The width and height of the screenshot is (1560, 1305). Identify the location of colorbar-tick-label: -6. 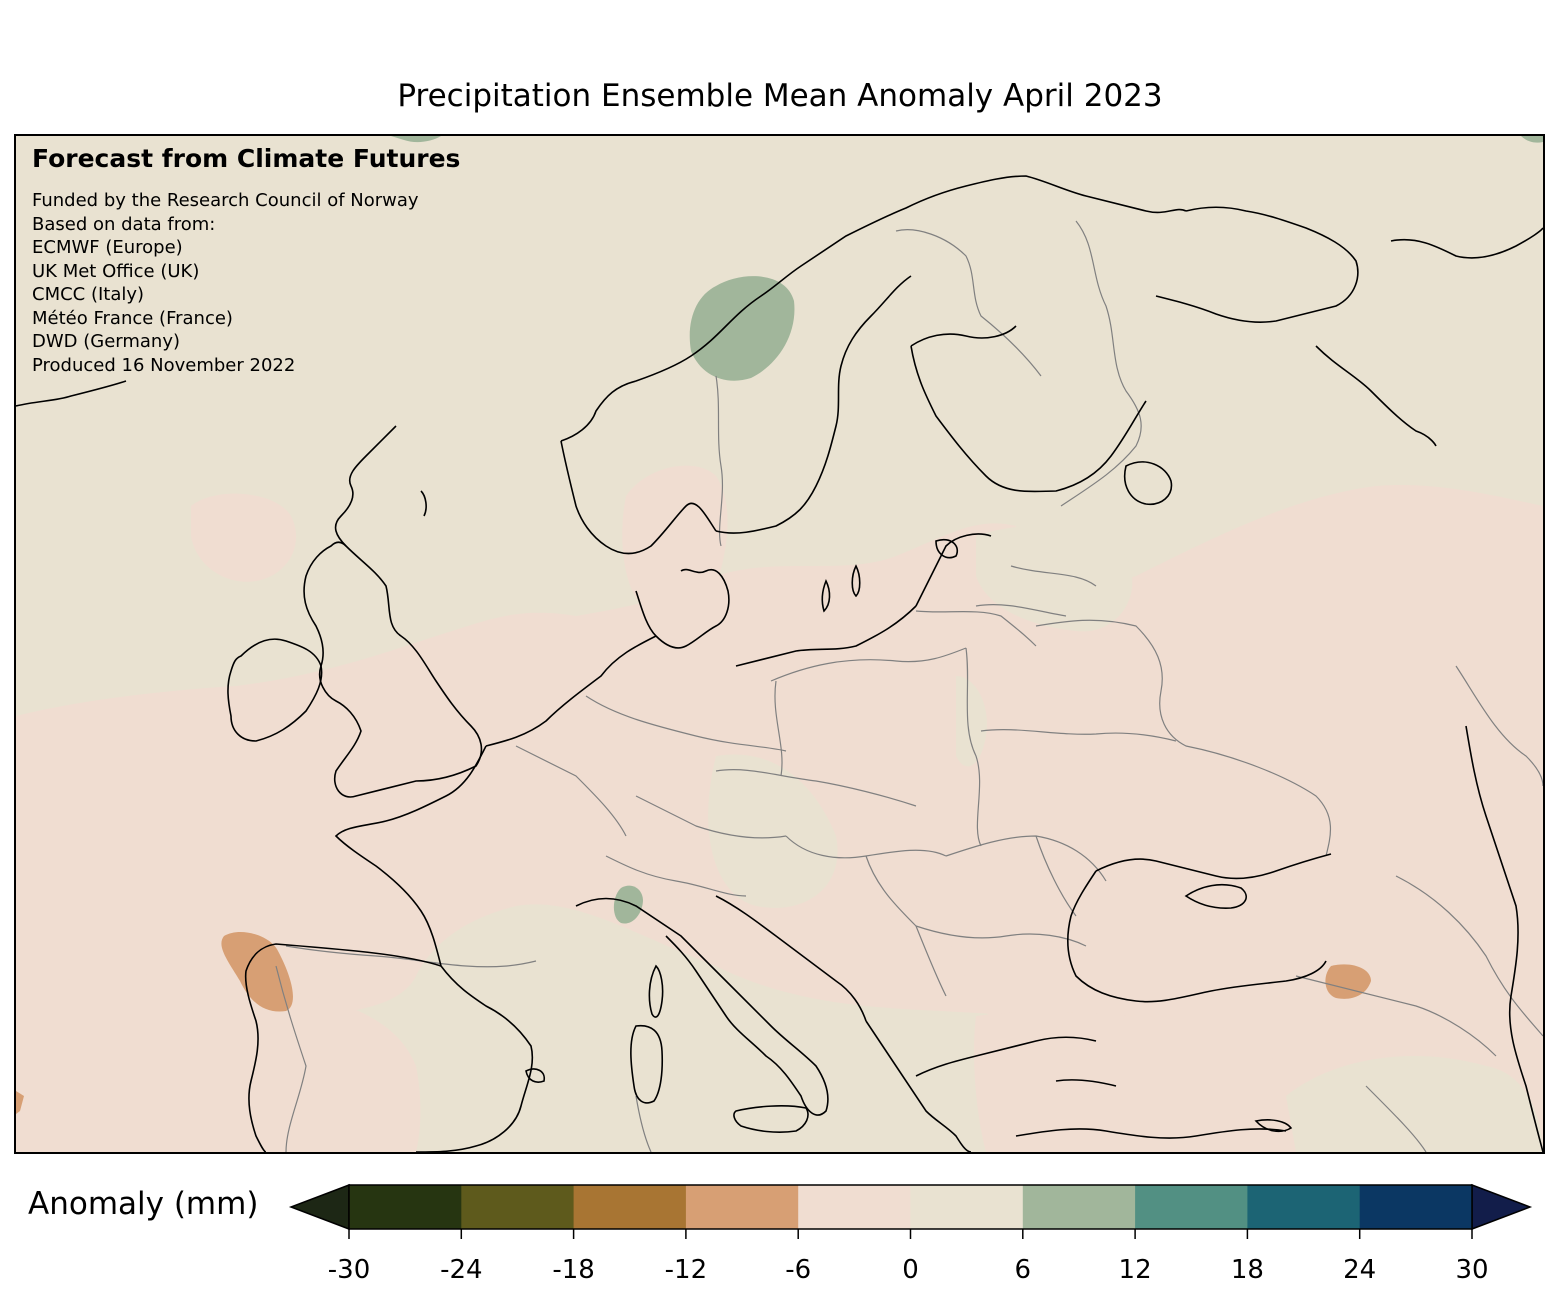
(798, 1270).